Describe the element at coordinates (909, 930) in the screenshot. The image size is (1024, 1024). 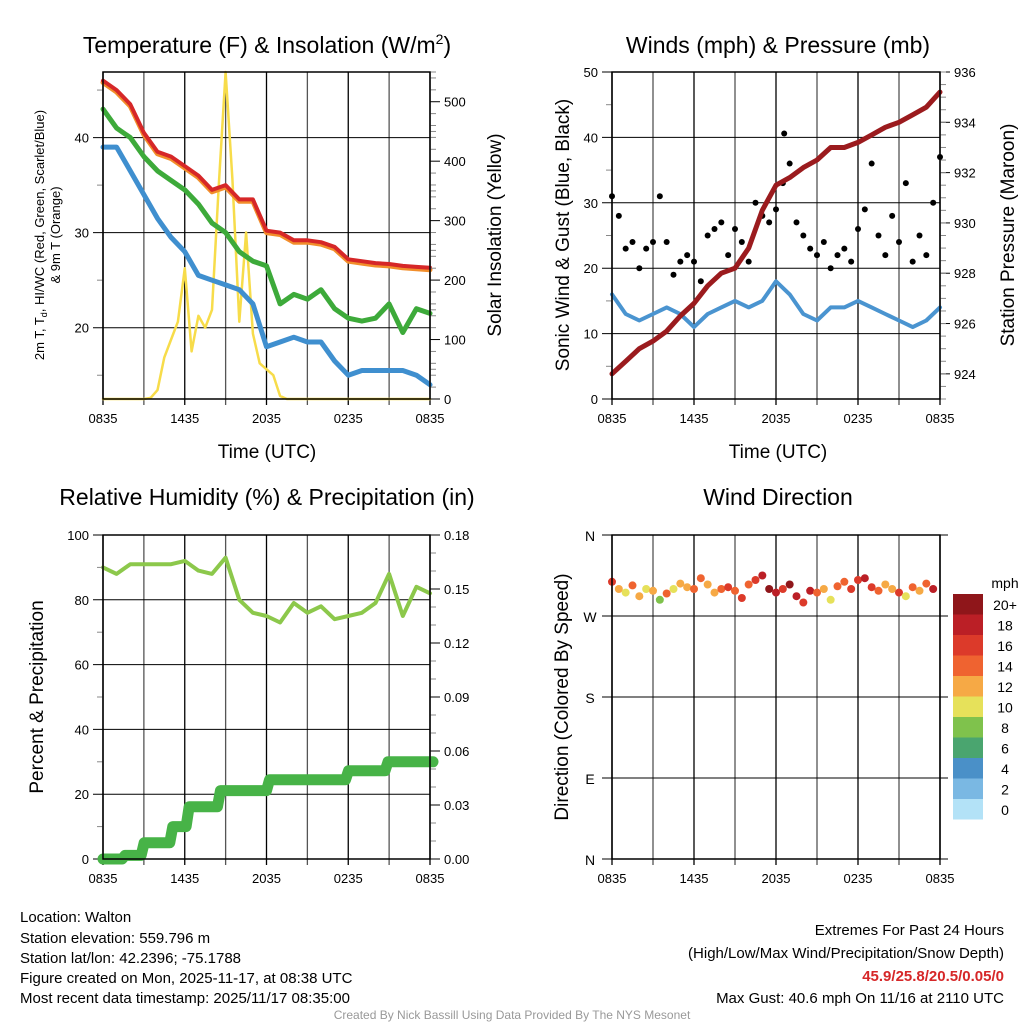
I see `extremes-heading: Extremes For Past 24 Hours` at that location.